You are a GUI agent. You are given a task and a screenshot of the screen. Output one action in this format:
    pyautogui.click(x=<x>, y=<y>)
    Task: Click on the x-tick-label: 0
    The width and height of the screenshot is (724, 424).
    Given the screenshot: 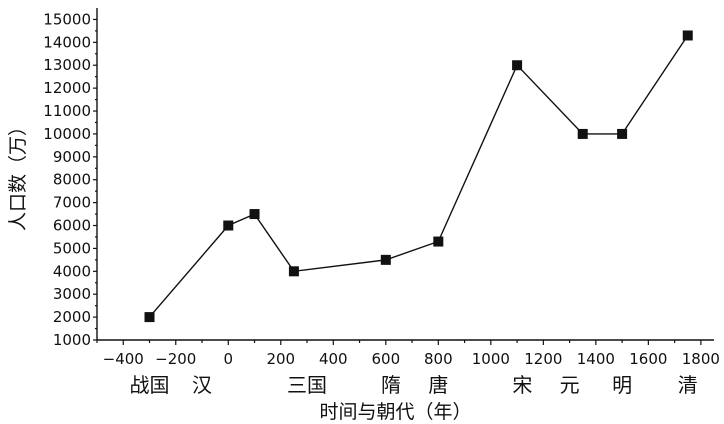 What is the action you would take?
    pyautogui.click(x=229, y=359)
    